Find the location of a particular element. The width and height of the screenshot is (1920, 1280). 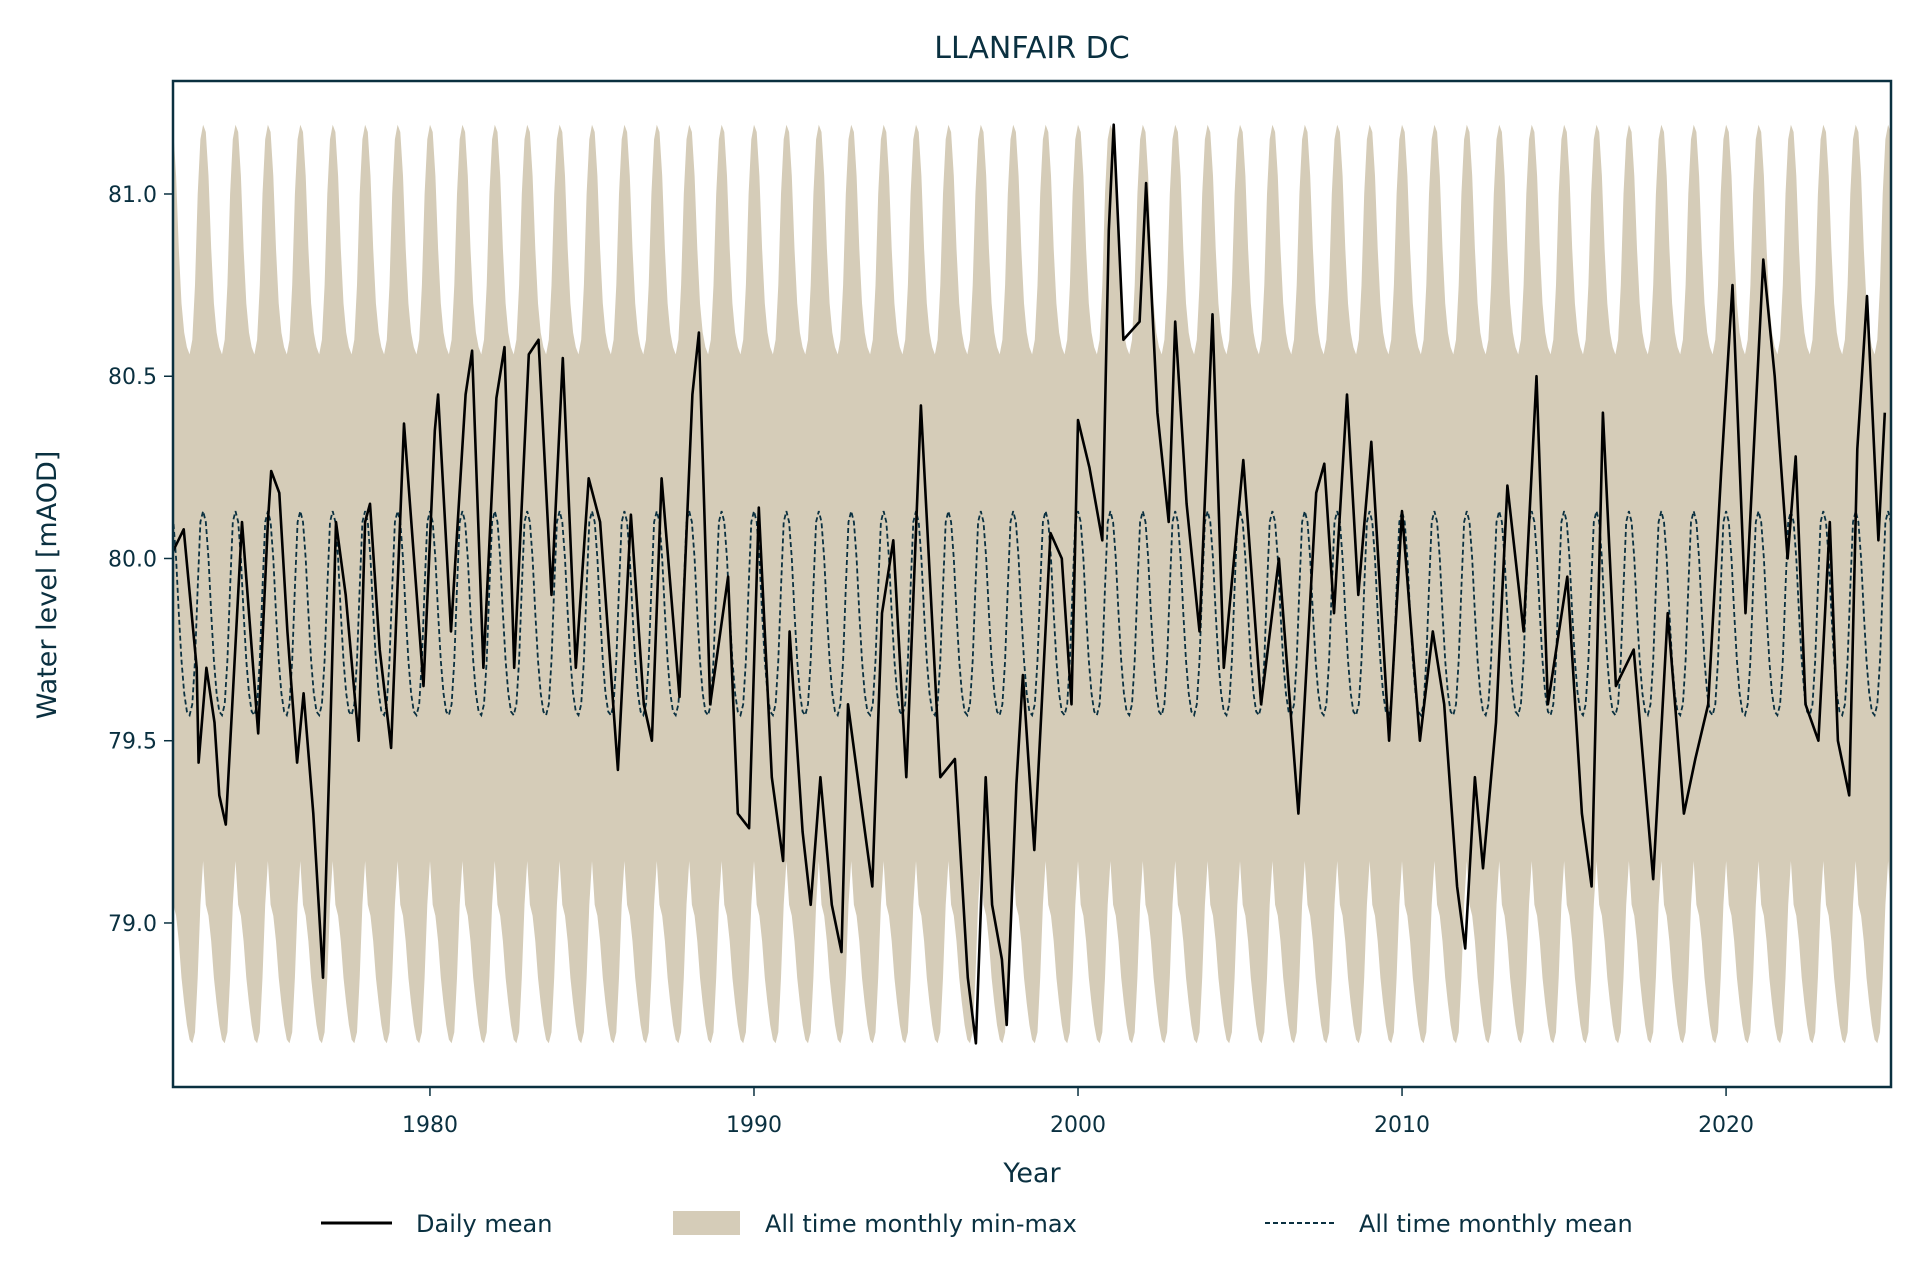

chart-title: LLANFAIR DC is located at coordinates (1031, 48).